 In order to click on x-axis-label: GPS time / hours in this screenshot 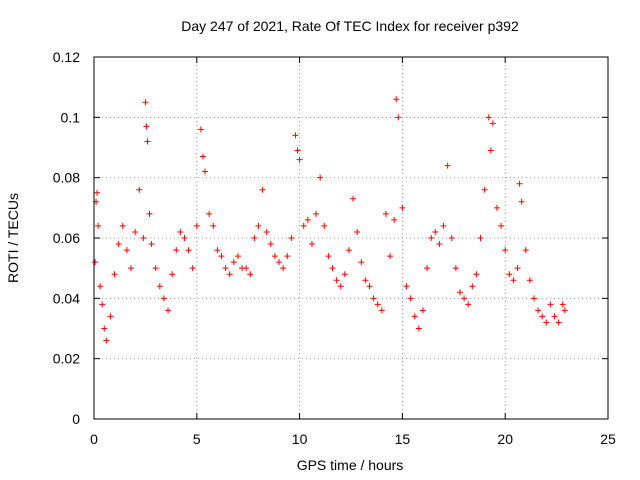, I will do `click(350, 465)`.